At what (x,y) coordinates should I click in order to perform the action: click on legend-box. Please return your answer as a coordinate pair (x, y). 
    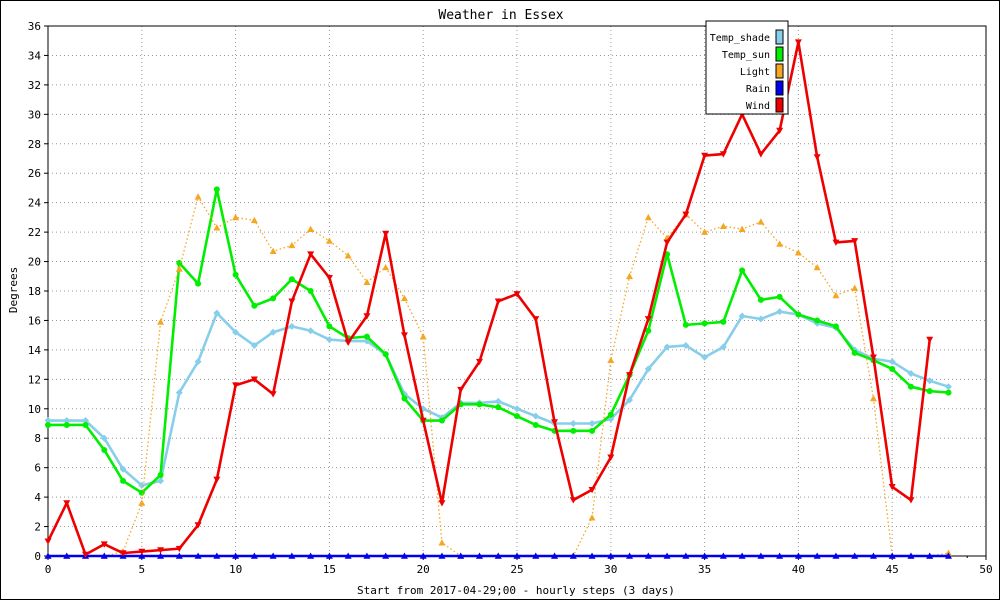
    Looking at the image, I should click on (747, 67).